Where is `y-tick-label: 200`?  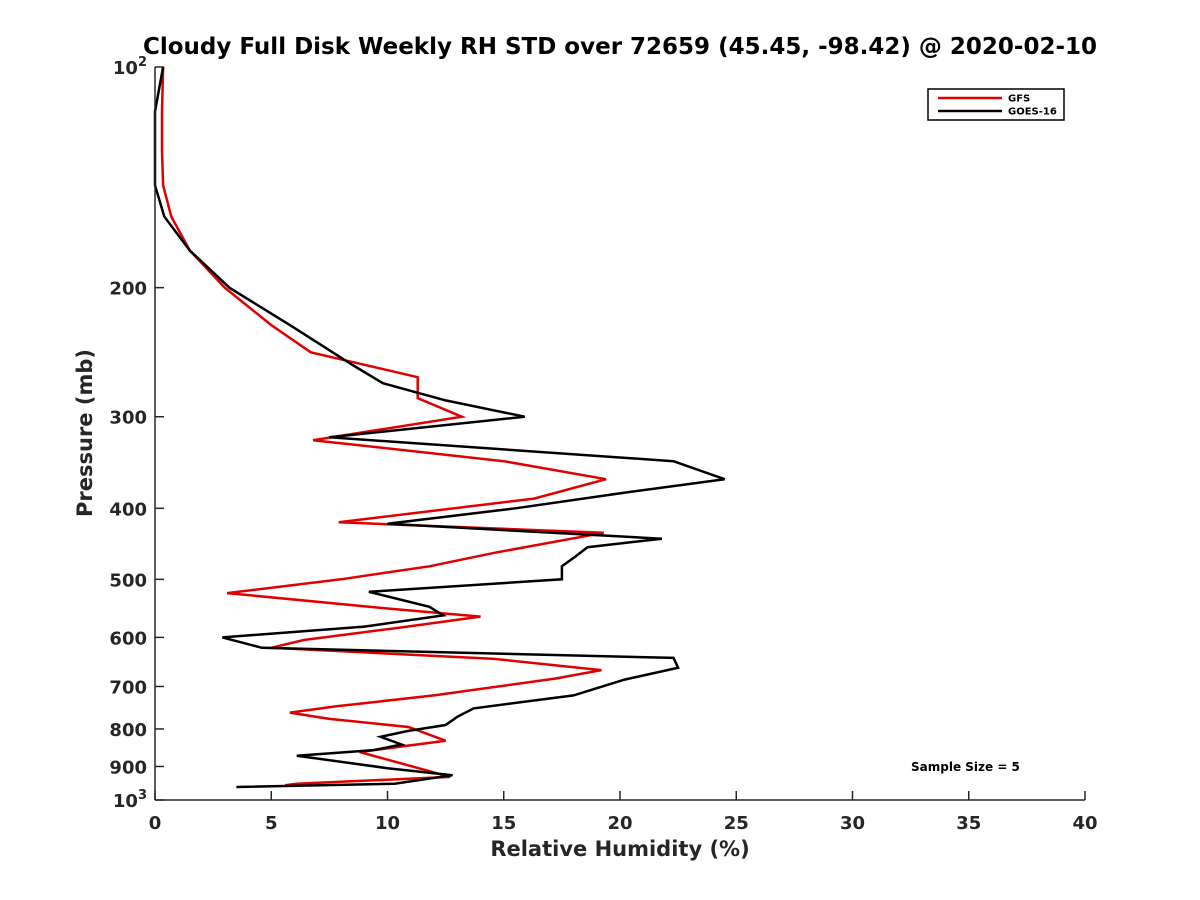 y-tick-label: 200 is located at coordinates (128, 289).